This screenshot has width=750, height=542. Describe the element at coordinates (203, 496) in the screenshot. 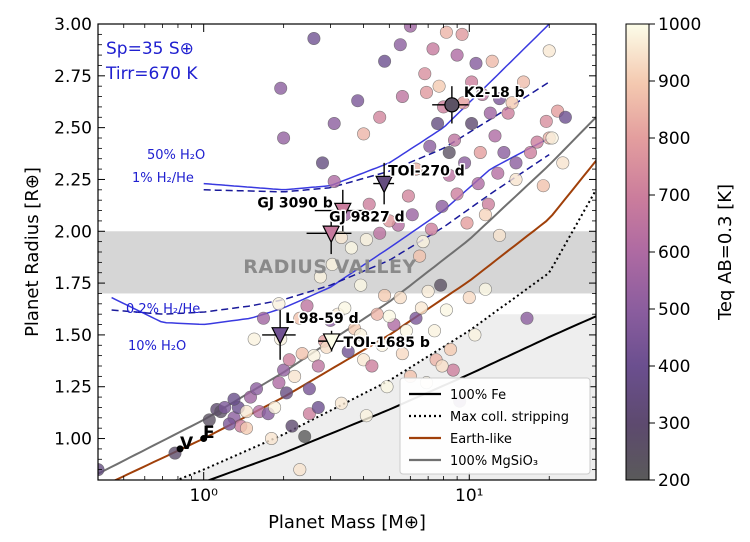

I see `x-tick-label: 10⁰` at that location.